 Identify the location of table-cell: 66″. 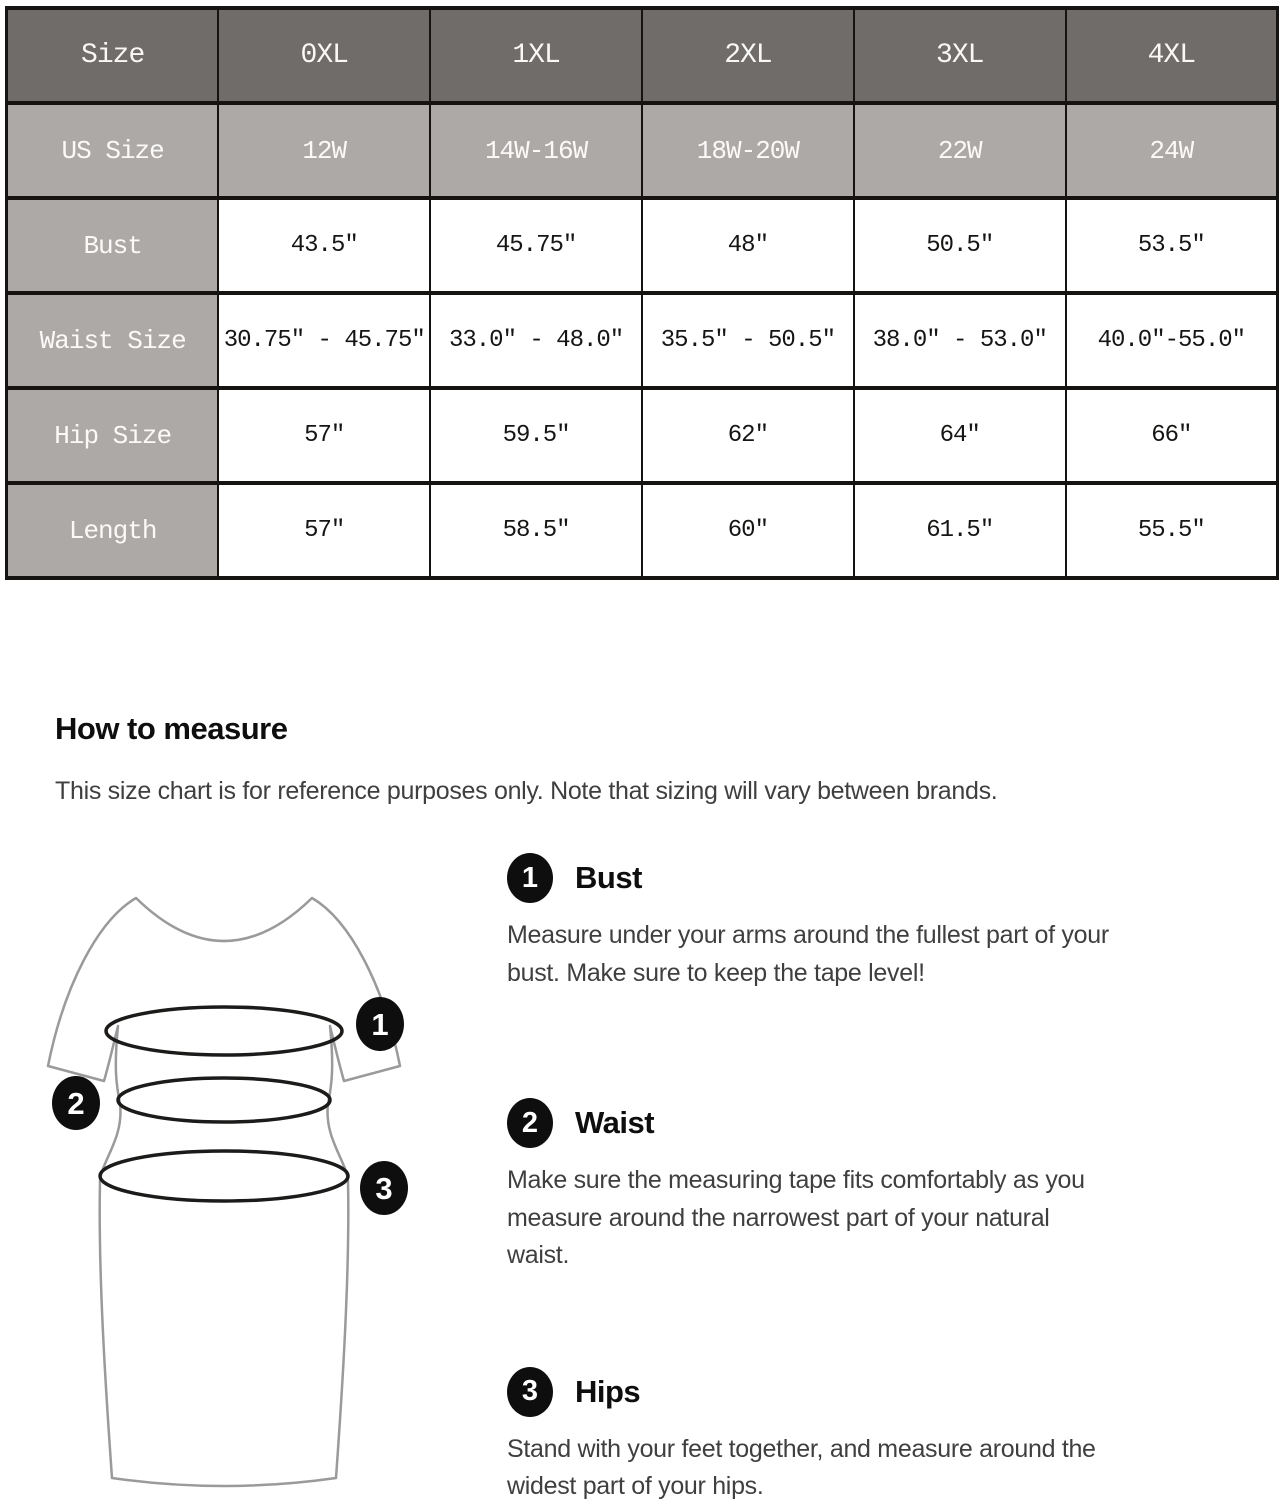
(1171, 435).